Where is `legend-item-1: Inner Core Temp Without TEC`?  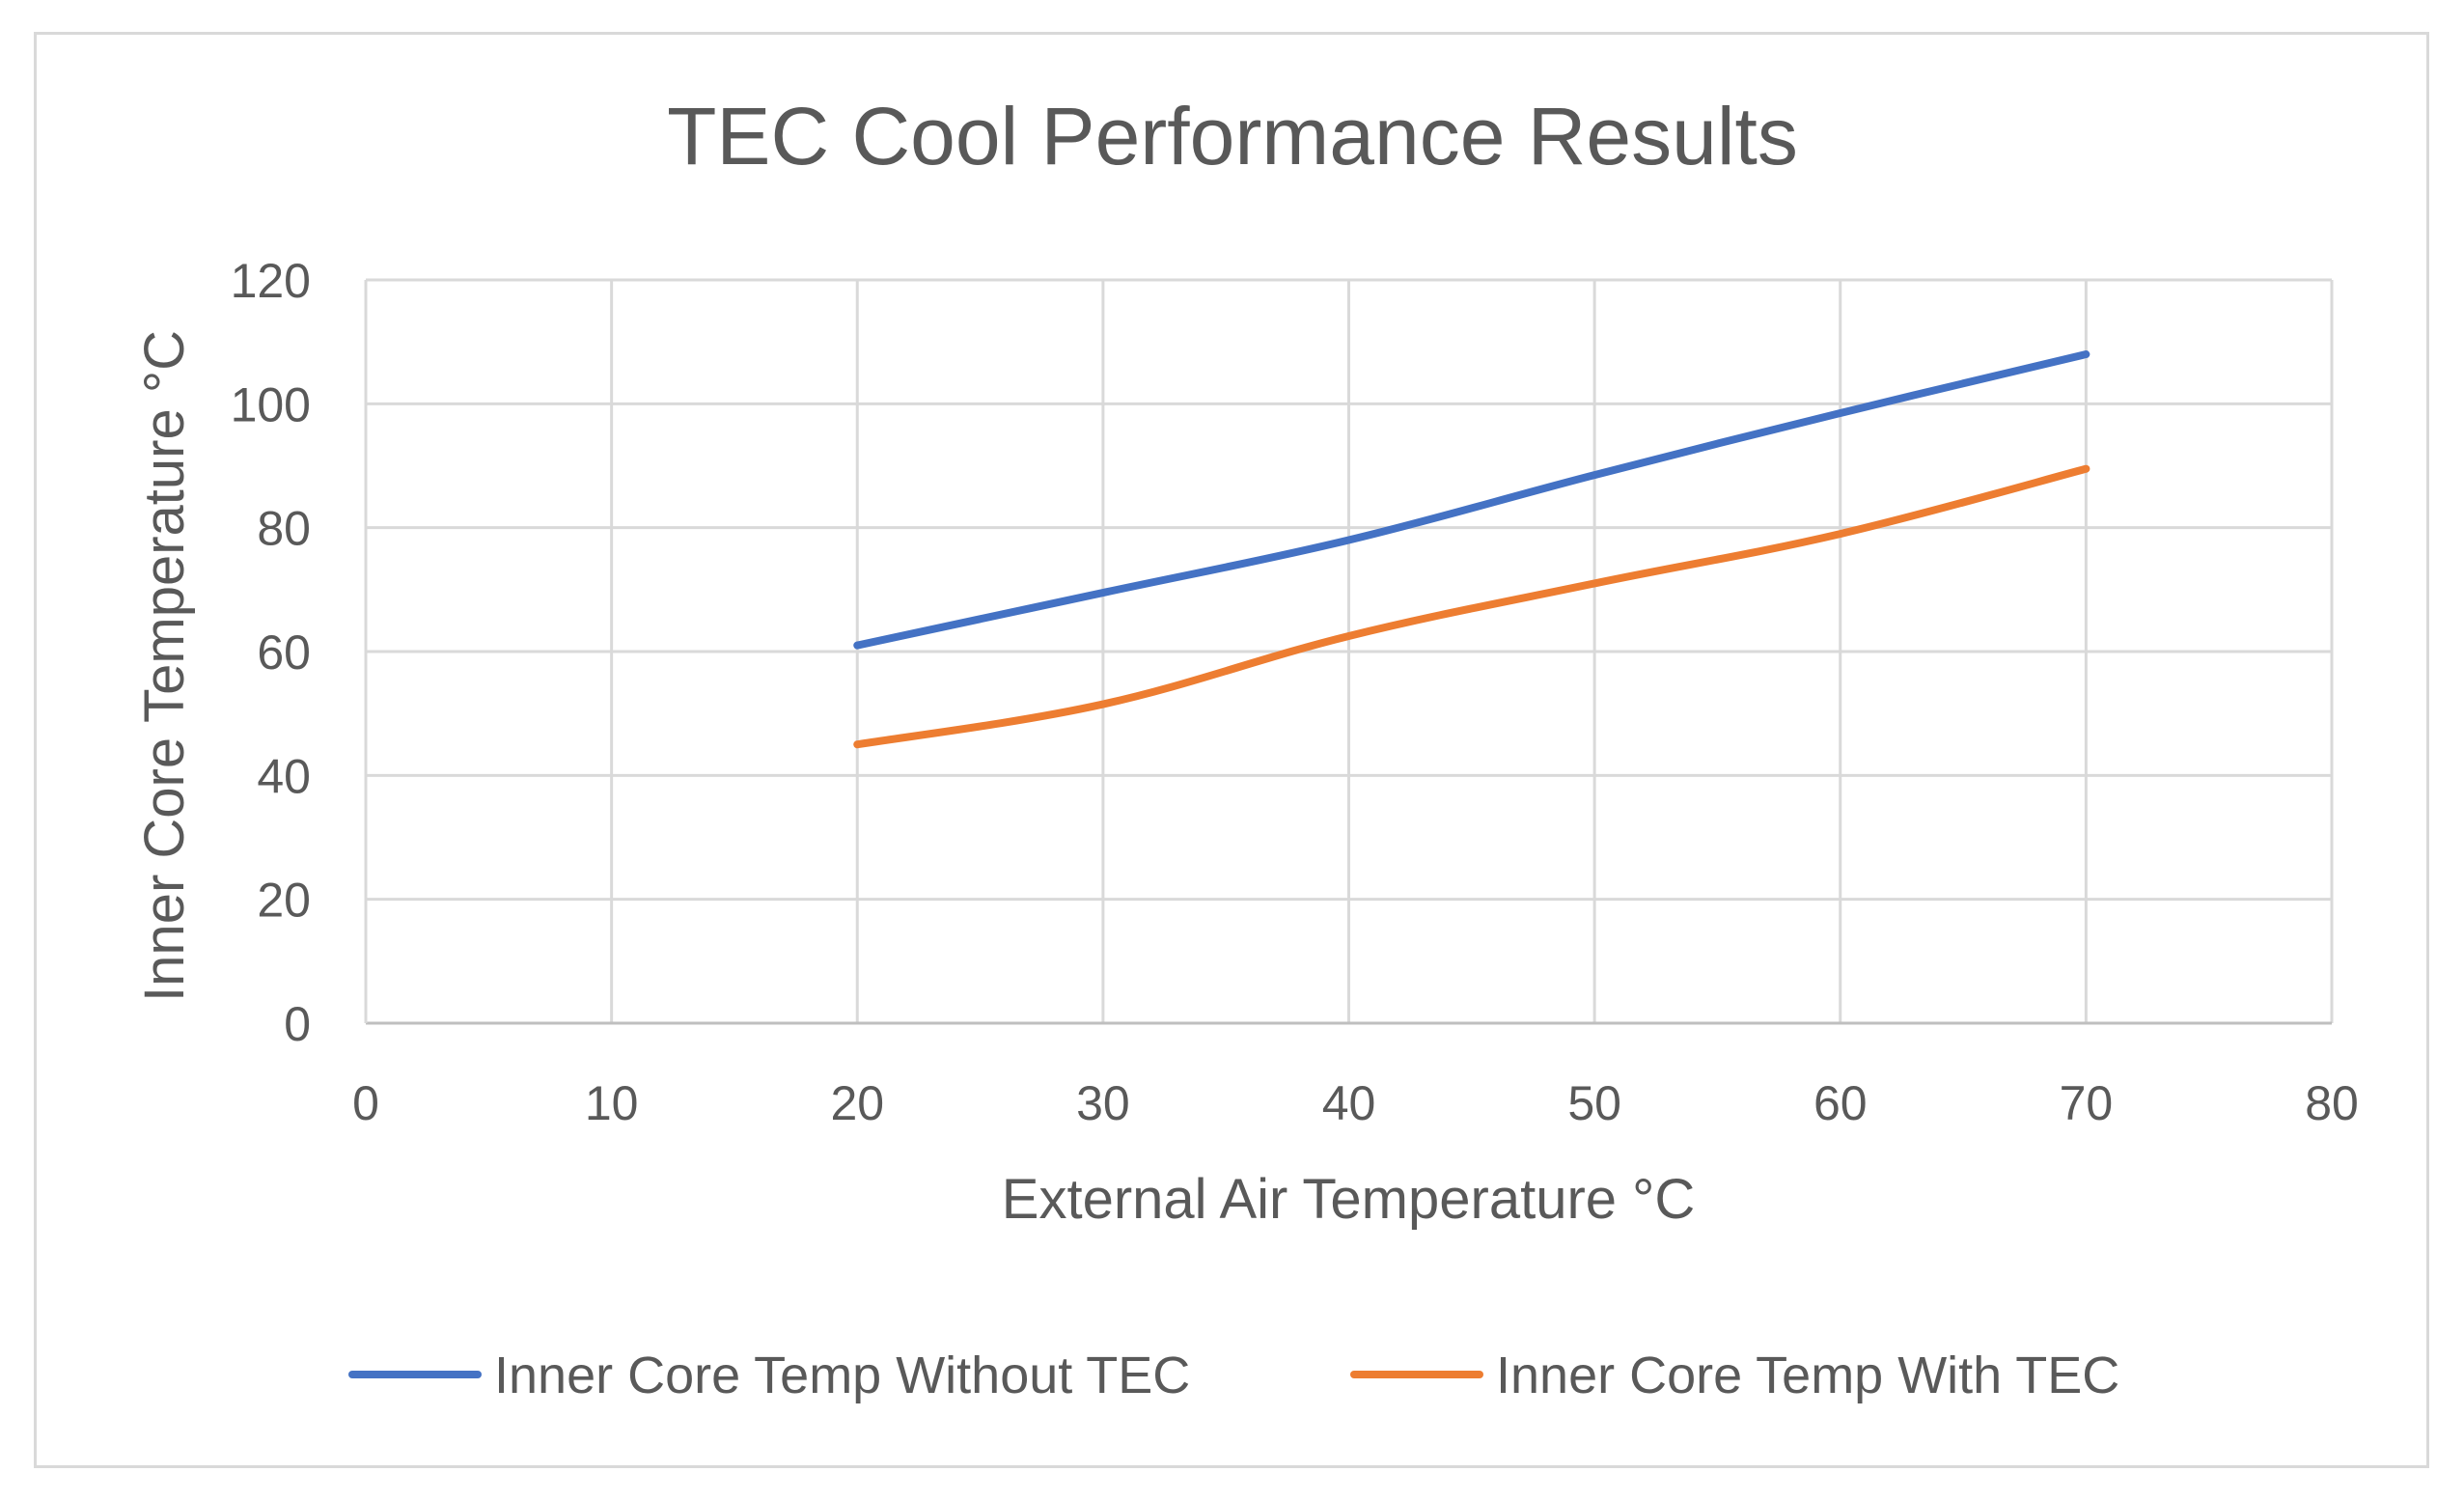
legend-item-1: Inner Core Temp Without TEC is located at coordinates (769, 1375).